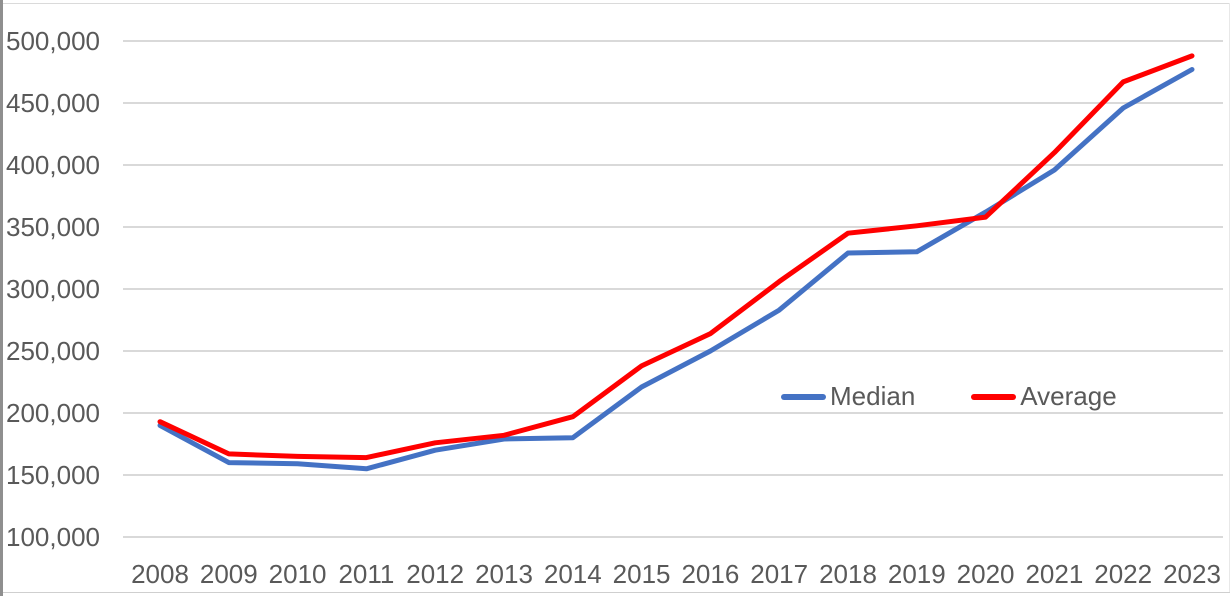 The width and height of the screenshot is (1230, 596). What do you see at coordinates (53, 413) in the screenshot?
I see `y-axis-tick-label: 200,000` at bounding box center [53, 413].